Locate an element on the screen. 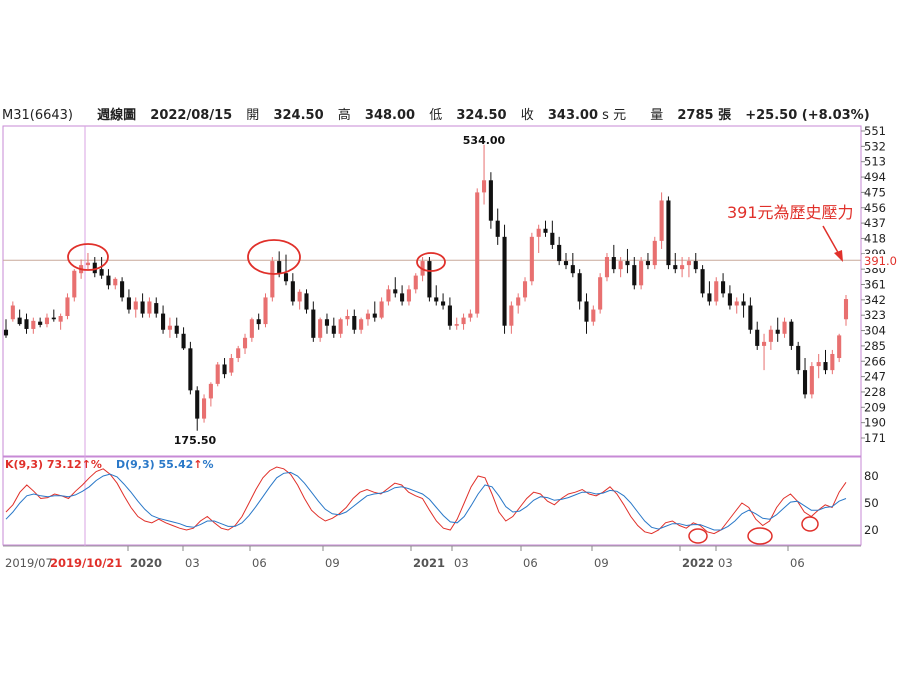  symbol-label: M31(6643) is located at coordinates (37, 115).